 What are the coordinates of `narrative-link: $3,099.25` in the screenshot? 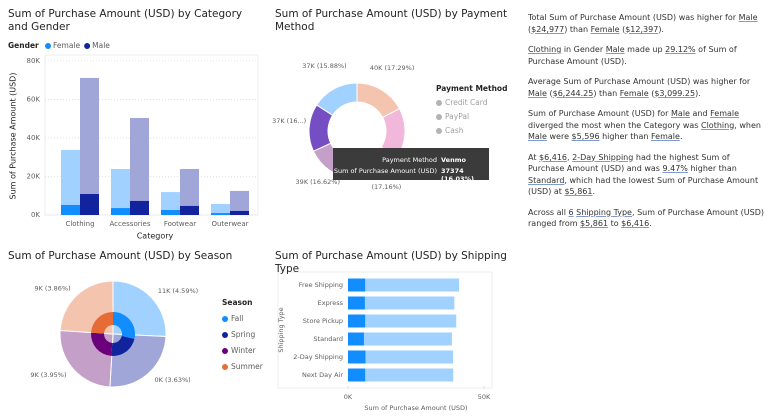 It's located at (675, 93).